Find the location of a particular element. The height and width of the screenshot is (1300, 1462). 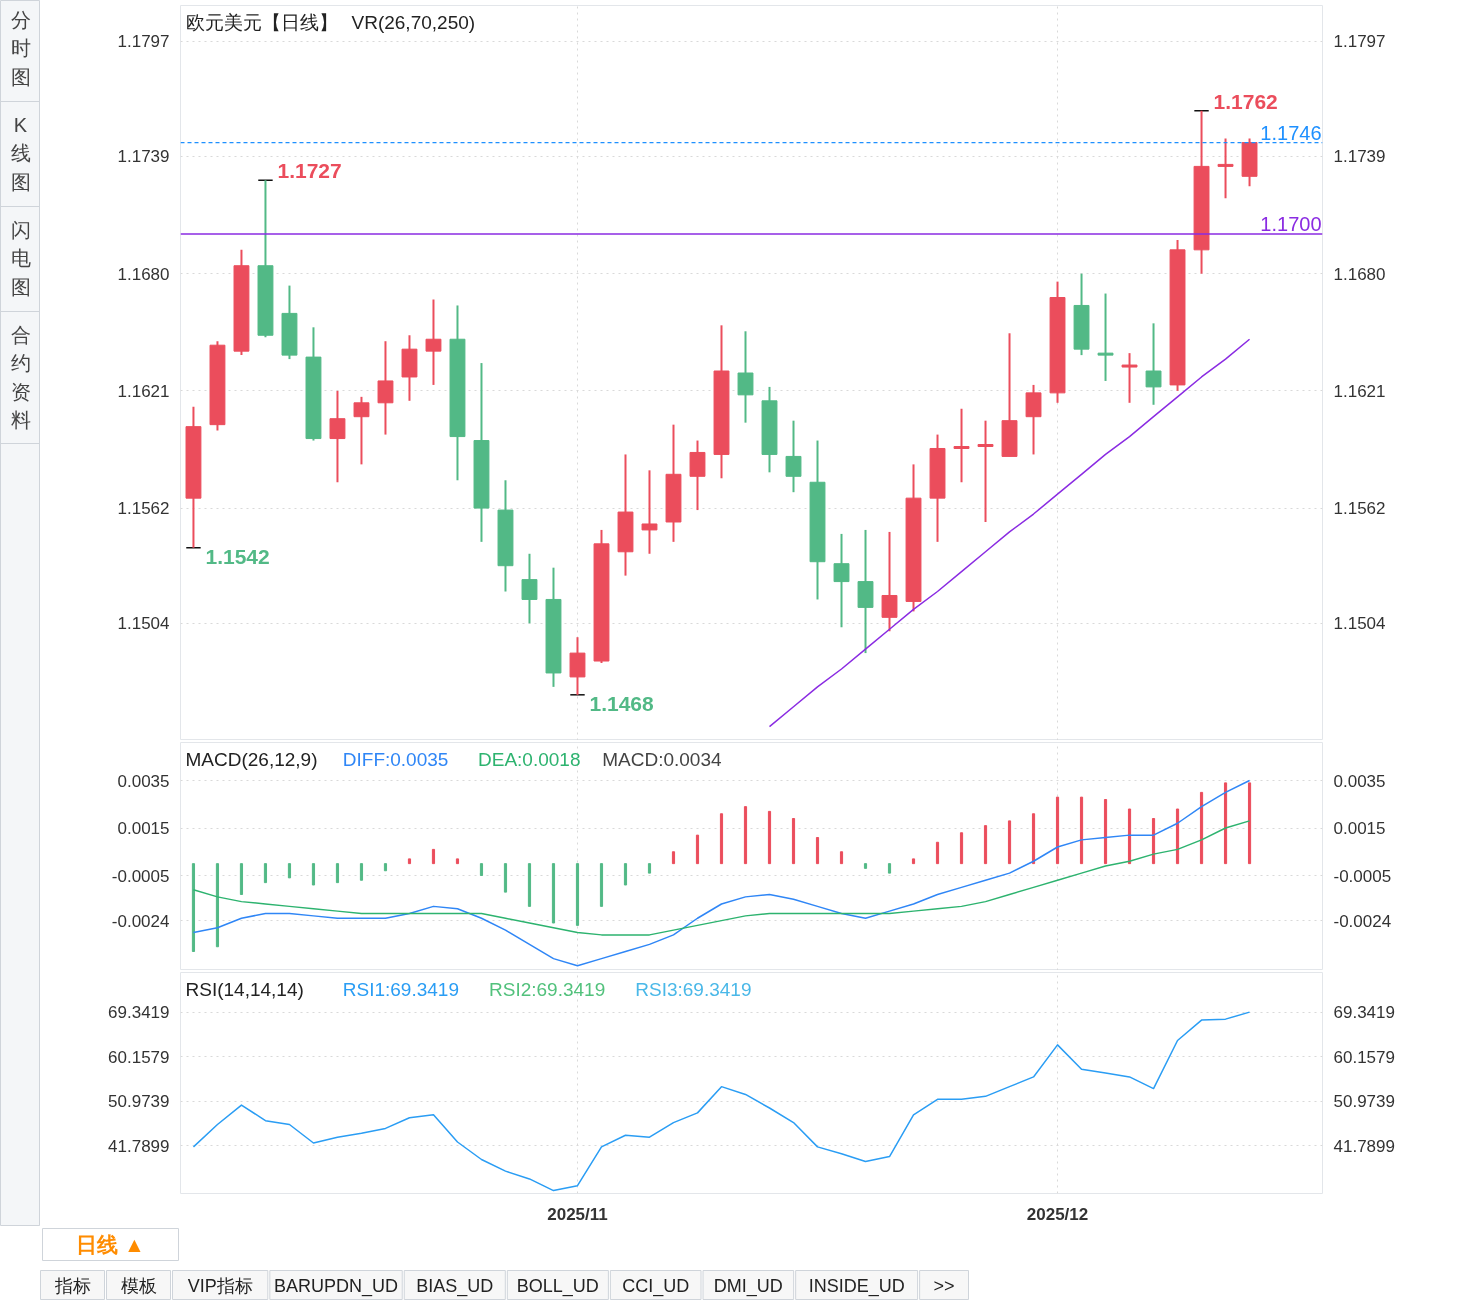

y2-tick-label: 60.1579 is located at coordinates (1364, 1057).